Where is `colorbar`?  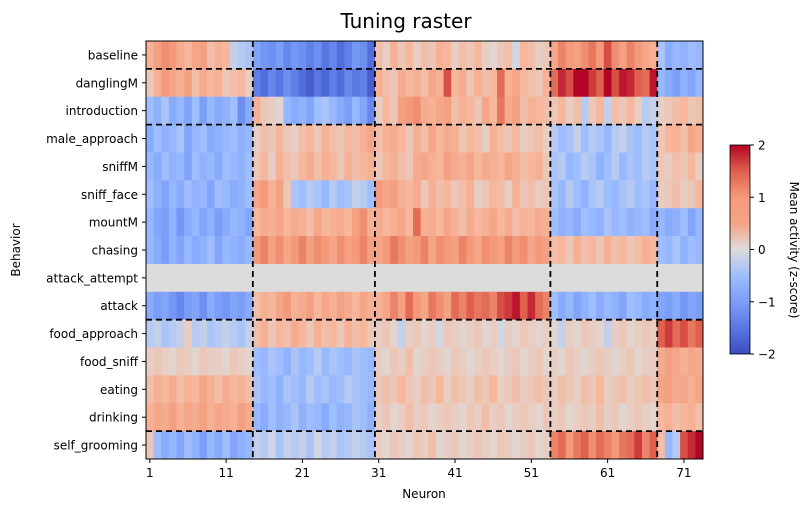
colorbar is located at coordinates (740, 249).